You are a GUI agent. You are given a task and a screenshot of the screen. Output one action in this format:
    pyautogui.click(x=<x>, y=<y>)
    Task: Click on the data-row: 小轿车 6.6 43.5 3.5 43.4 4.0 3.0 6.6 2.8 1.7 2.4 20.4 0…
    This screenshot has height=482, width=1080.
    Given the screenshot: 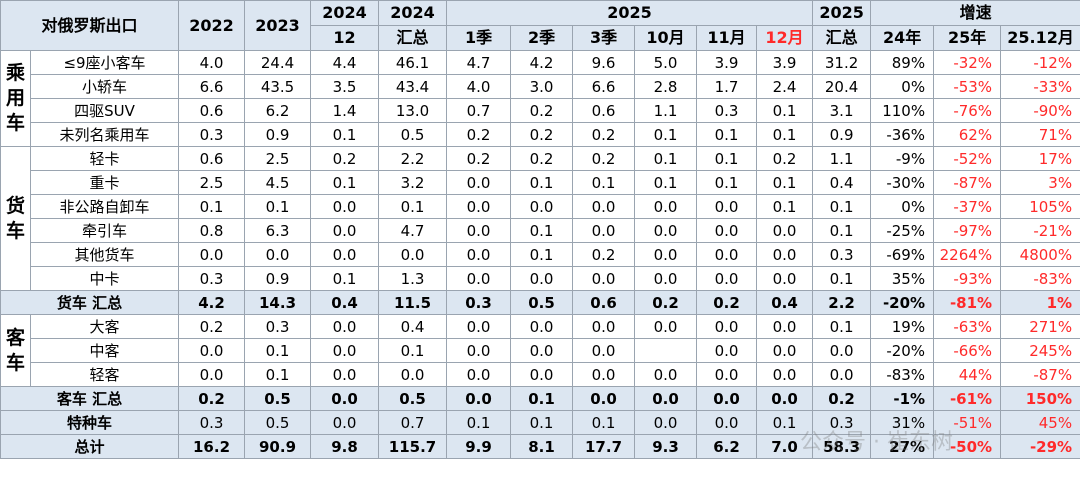 What is the action you would take?
    pyautogui.click(x=540, y=86)
    